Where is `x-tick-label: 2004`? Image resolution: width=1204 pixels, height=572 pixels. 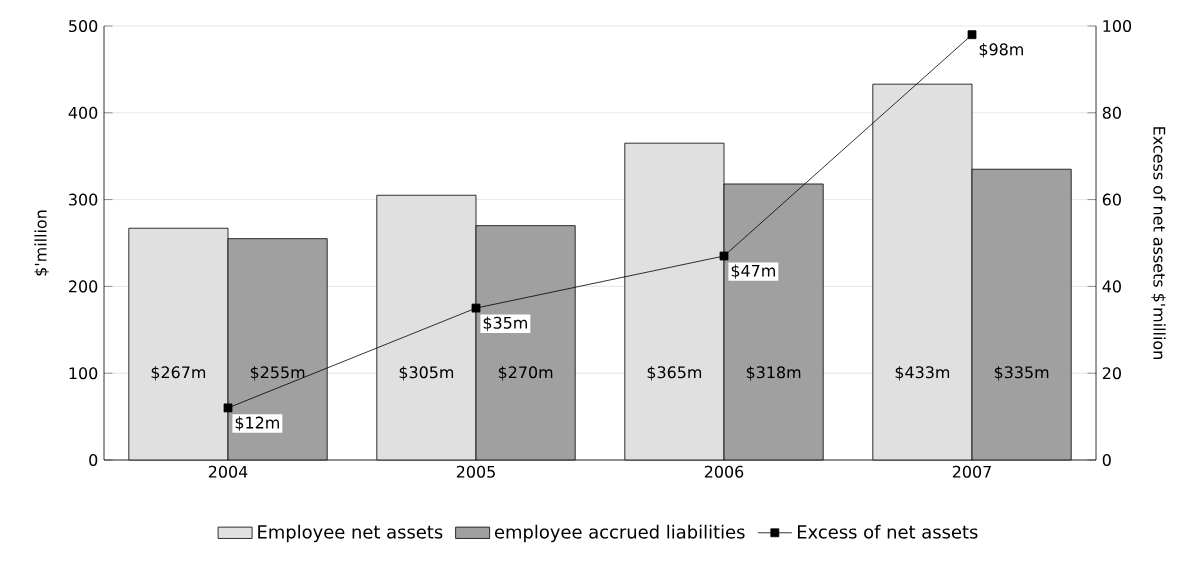 x-tick-label: 2004 is located at coordinates (228, 471).